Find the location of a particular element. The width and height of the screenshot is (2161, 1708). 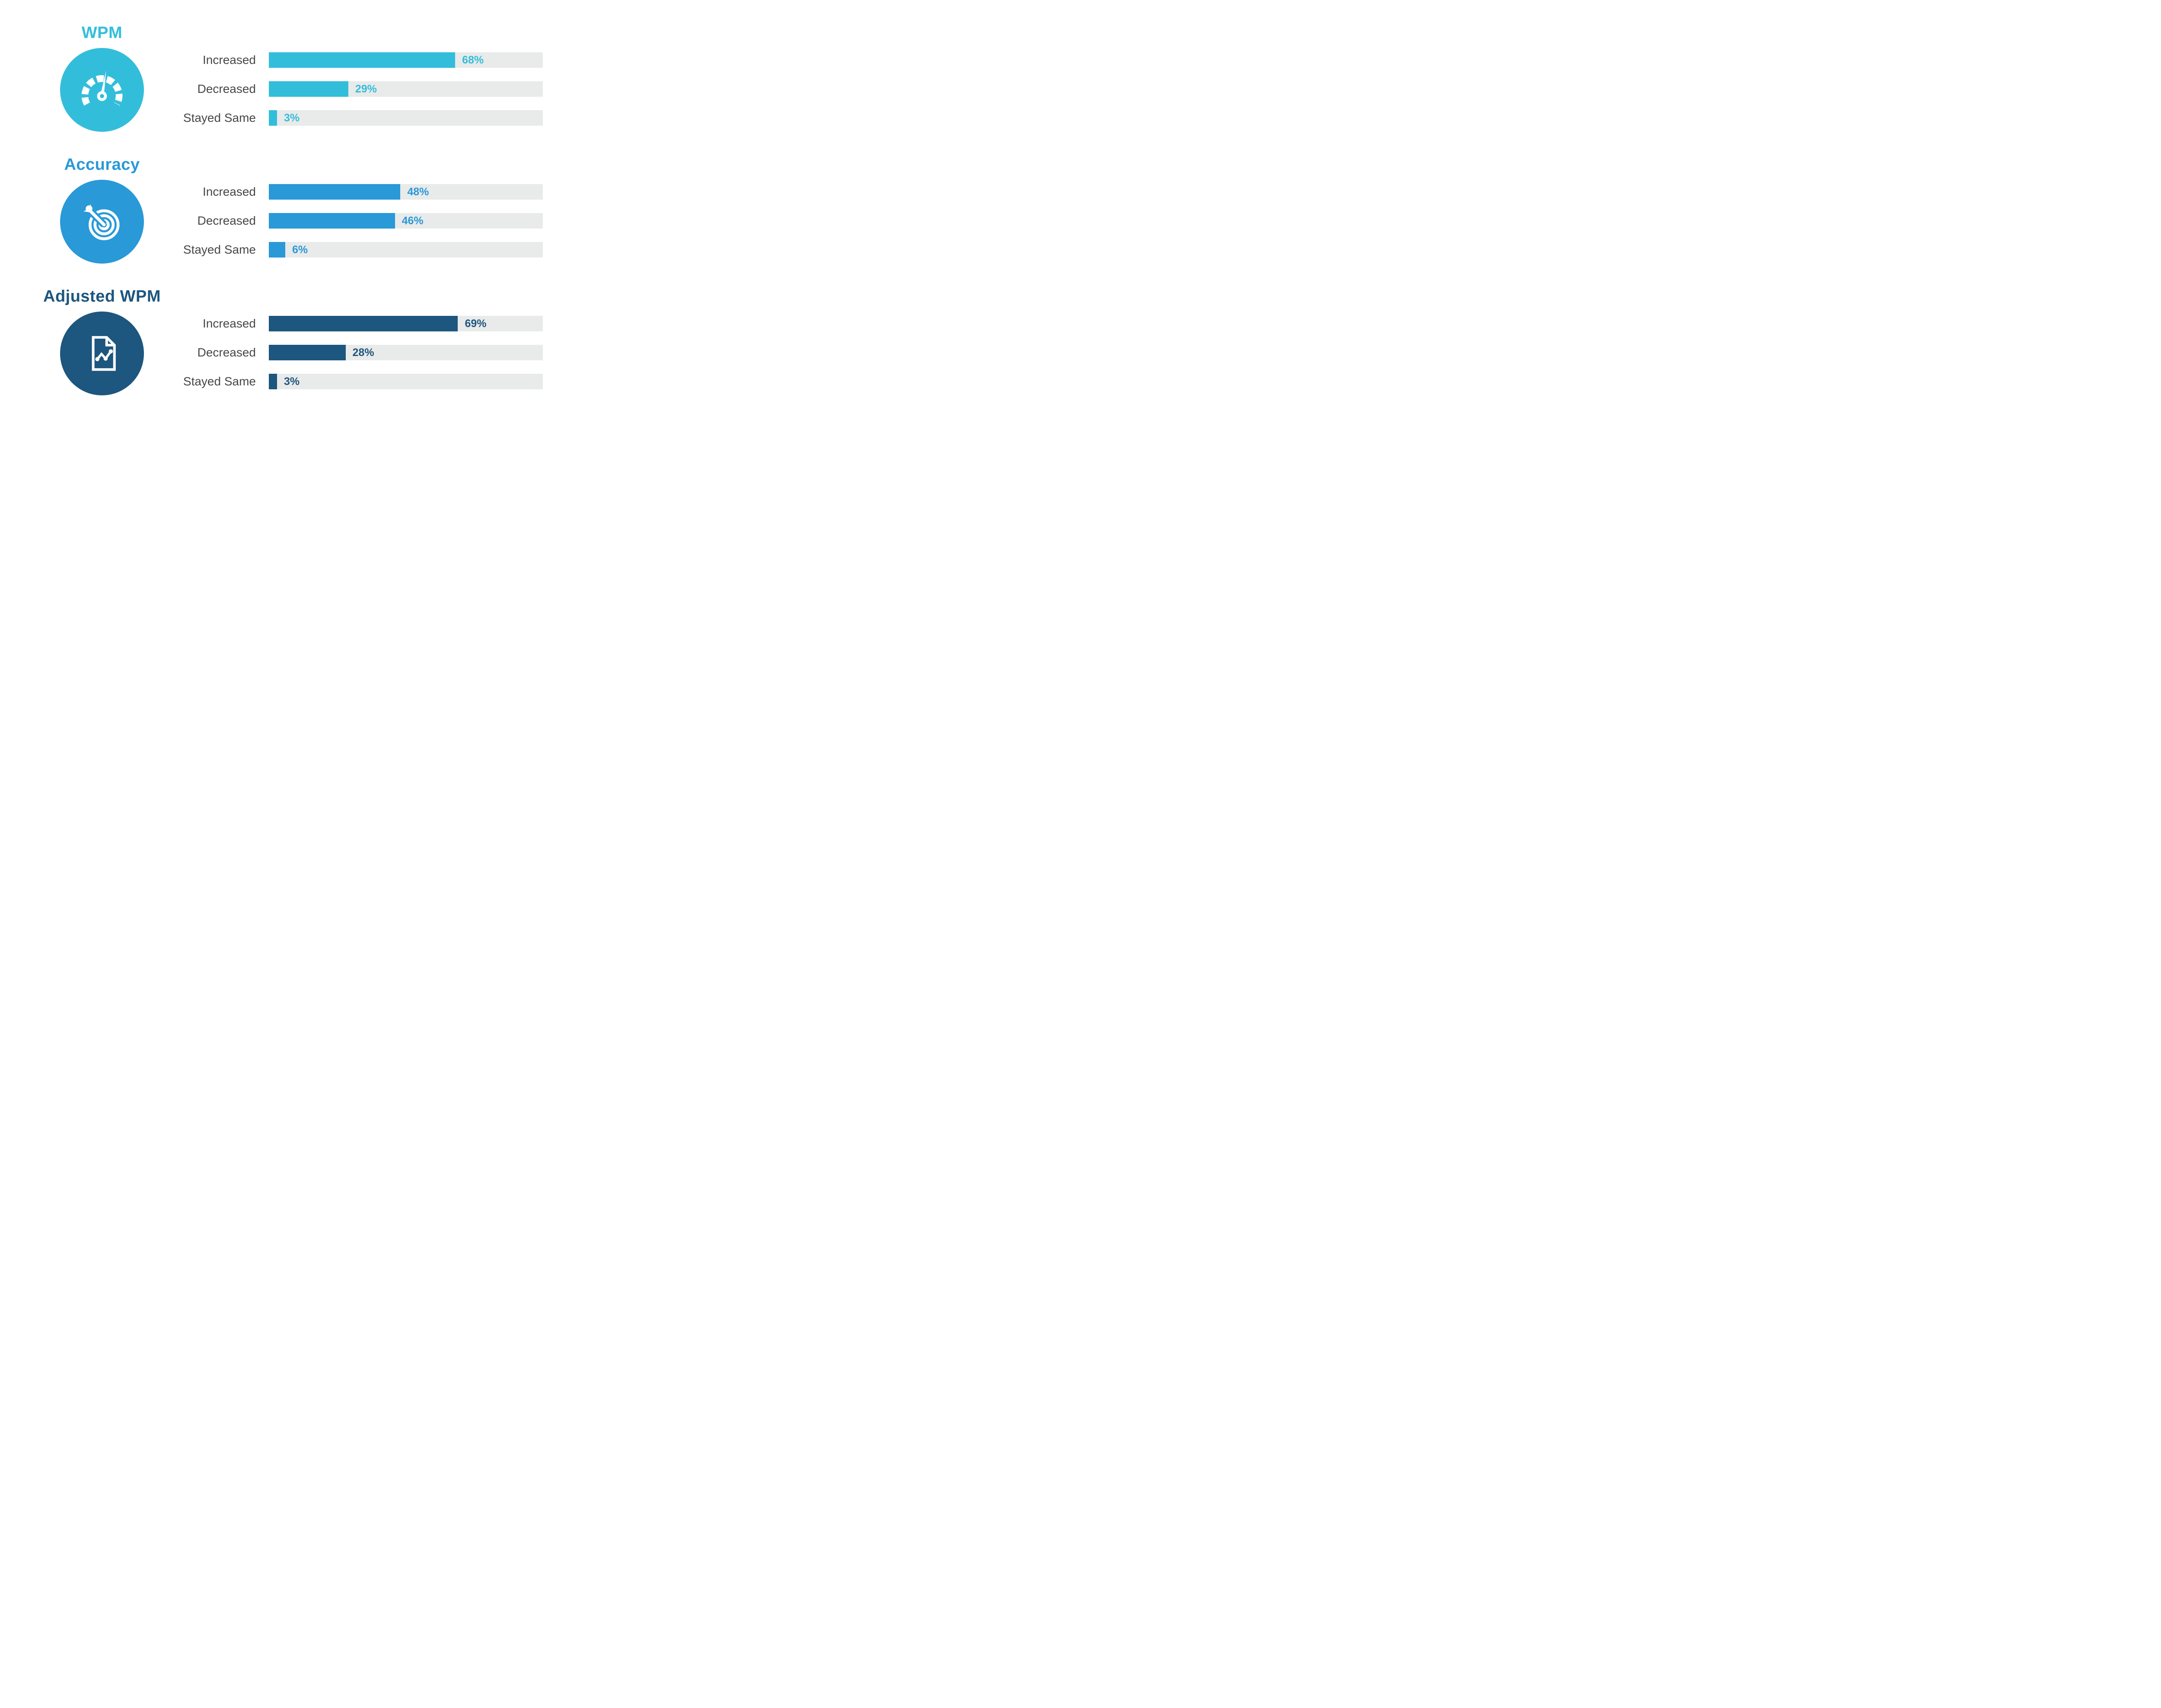

bar-value: 29% is located at coordinates (366, 89).